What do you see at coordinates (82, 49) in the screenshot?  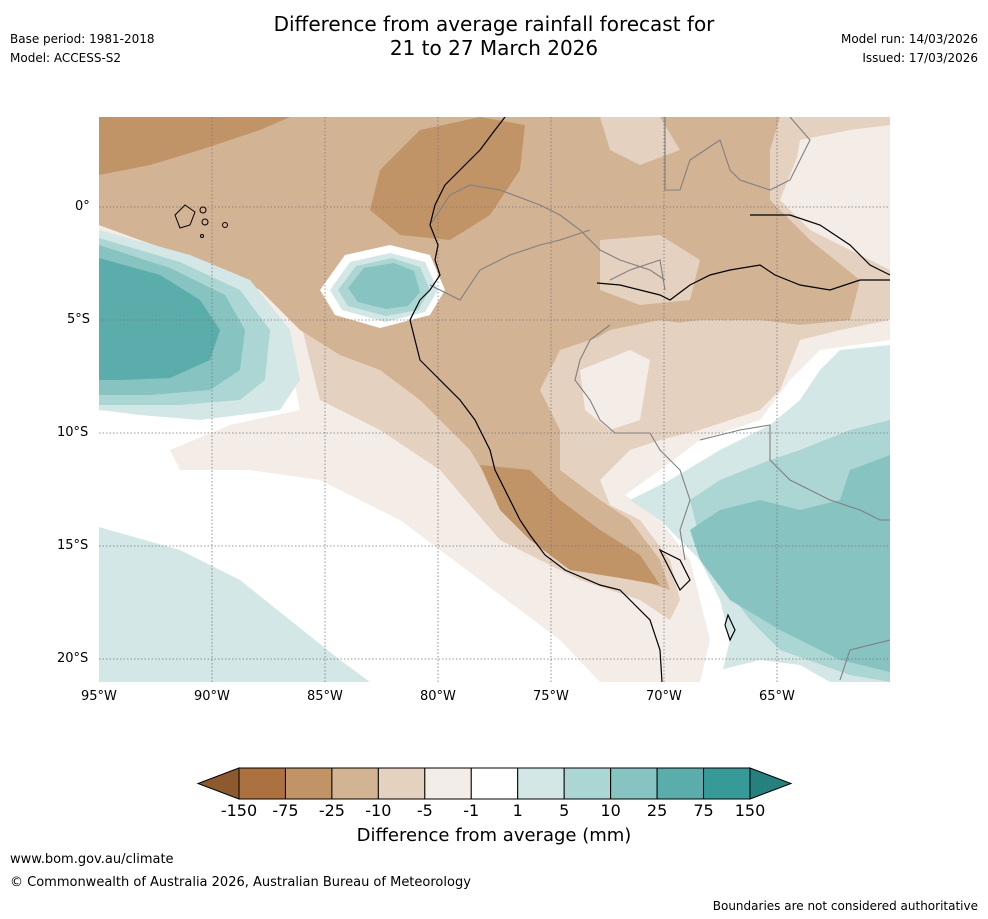 I see `meta-left: Base period: 1981-2018 Model: ACCESS-S2` at bounding box center [82, 49].